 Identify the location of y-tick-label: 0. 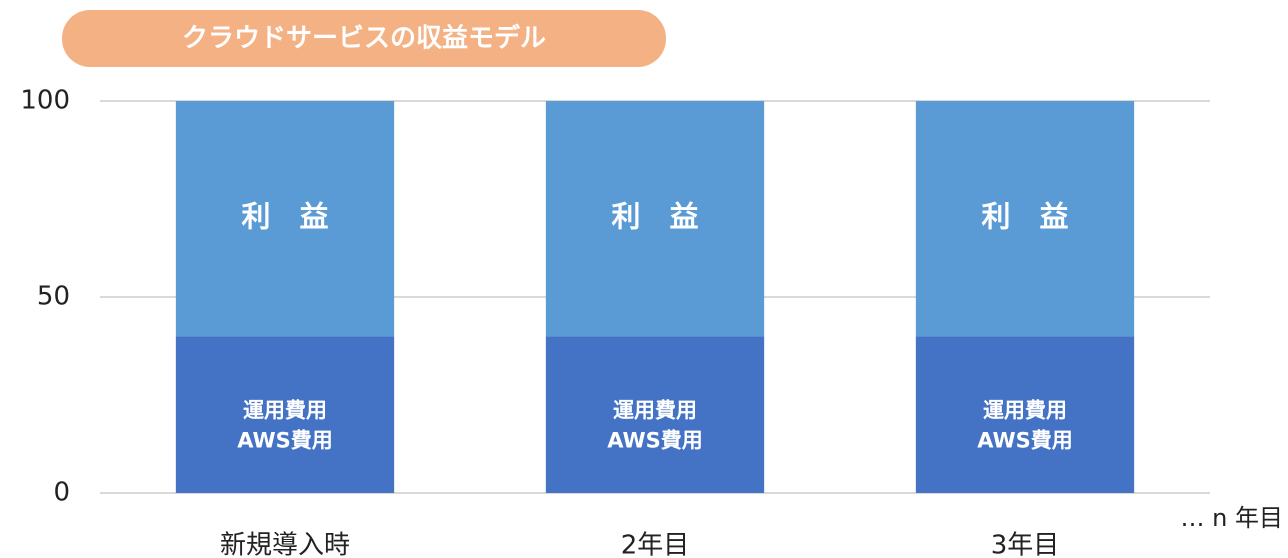
(61, 493).